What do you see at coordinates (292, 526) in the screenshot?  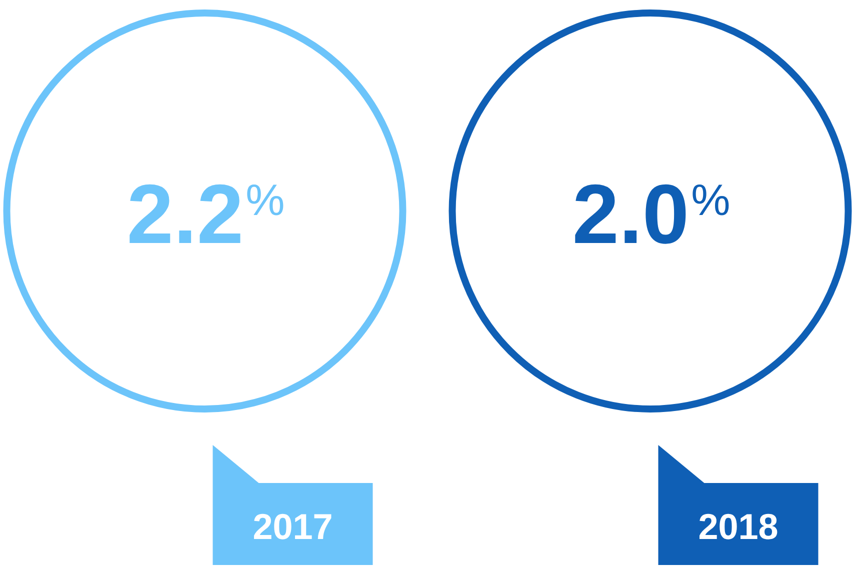 I see `category-label: 2017` at bounding box center [292, 526].